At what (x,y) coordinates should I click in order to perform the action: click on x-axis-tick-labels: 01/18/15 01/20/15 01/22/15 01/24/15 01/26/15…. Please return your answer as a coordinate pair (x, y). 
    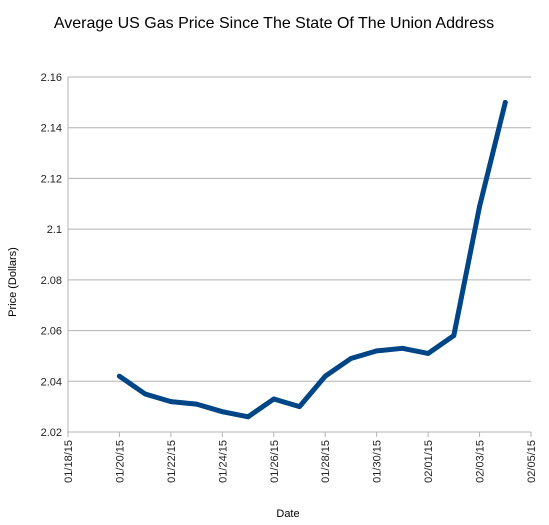
    Looking at the image, I should click on (300, 461).